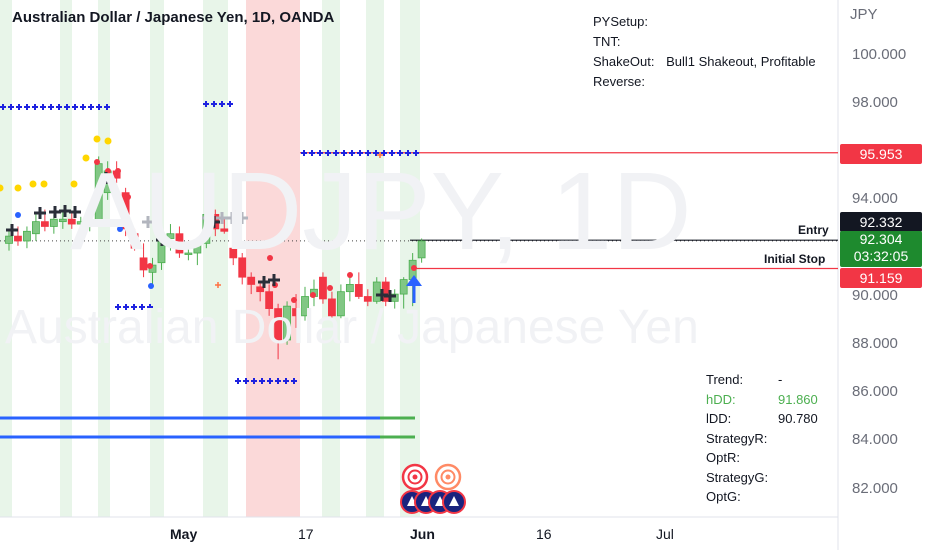  Describe the element at coordinates (762, 418) in the screenshot. I see `stat-ldd: lDD: 90.780` at that location.